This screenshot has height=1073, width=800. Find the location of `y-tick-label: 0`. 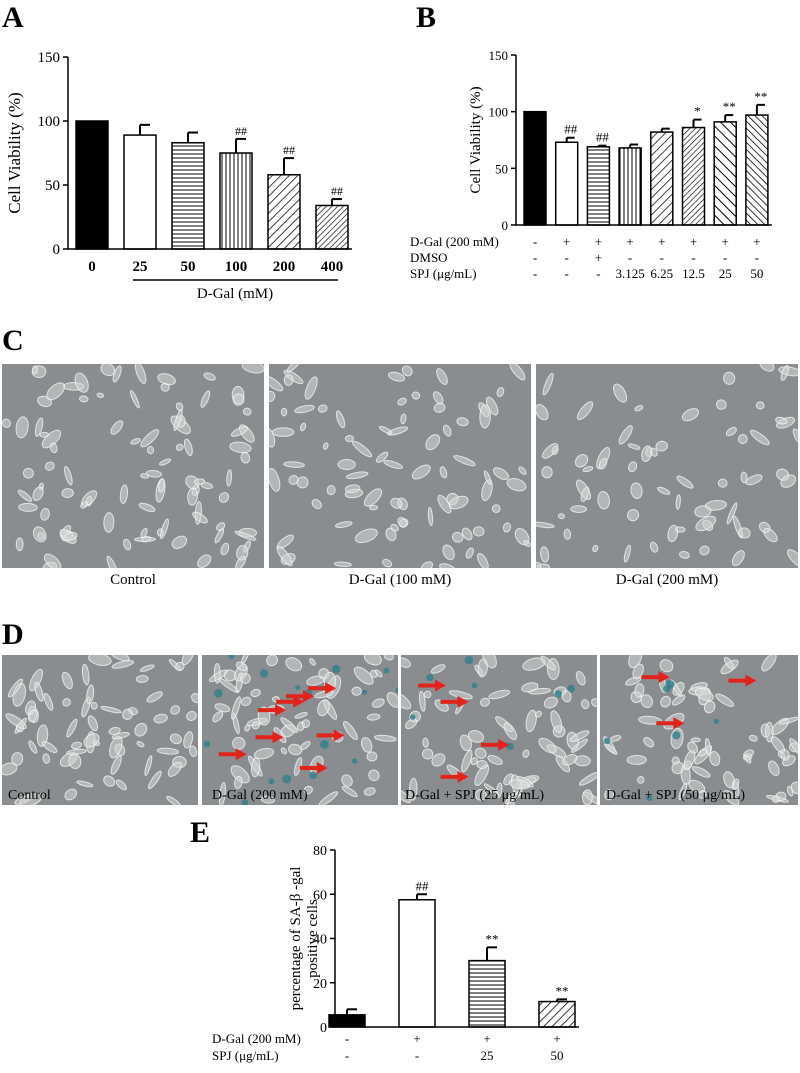

y-tick-label: 0 is located at coordinates (505, 225).